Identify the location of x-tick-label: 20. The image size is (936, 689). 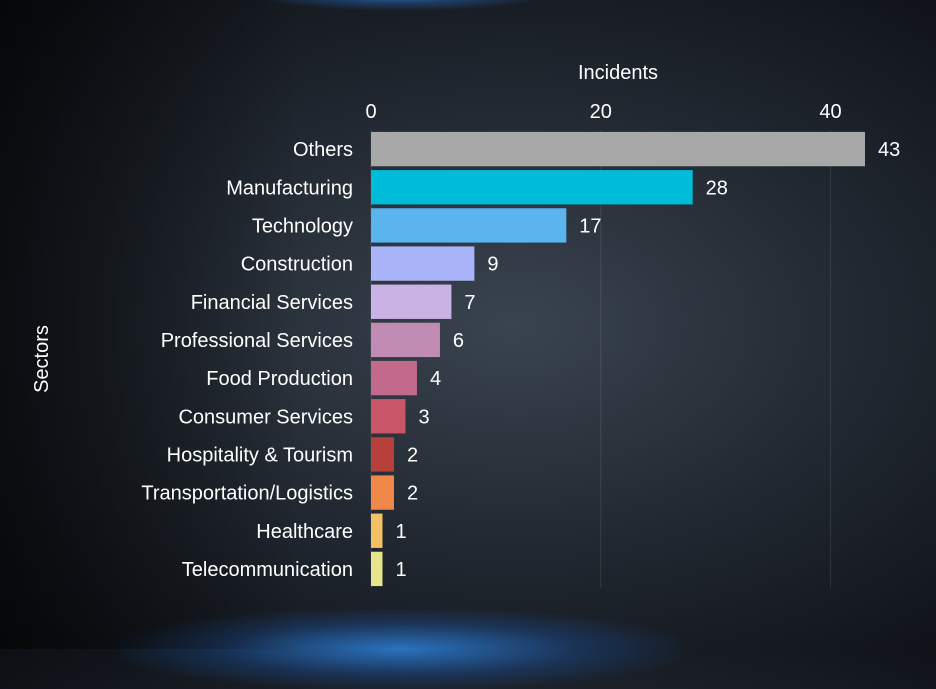
(601, 112).